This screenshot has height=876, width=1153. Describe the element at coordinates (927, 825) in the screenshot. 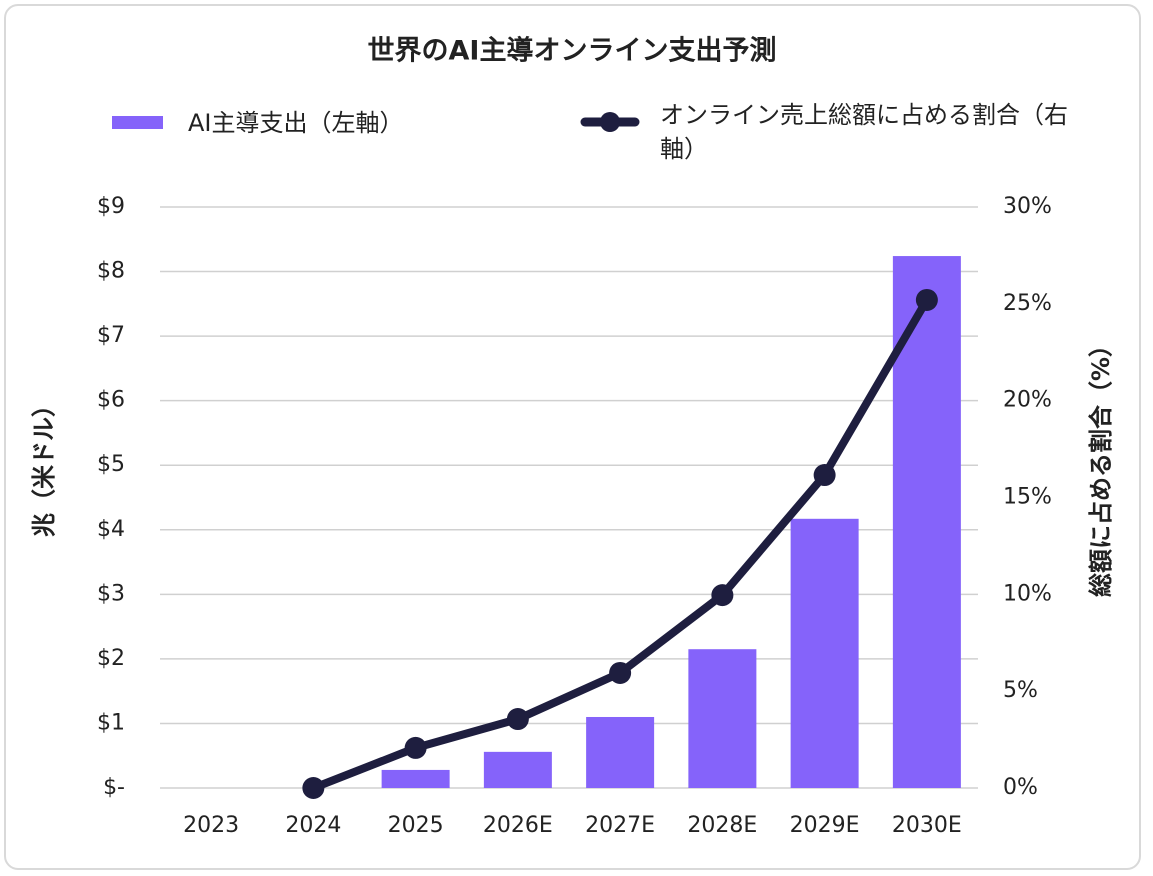

I see `x-tick-label: 2030E` at that location.